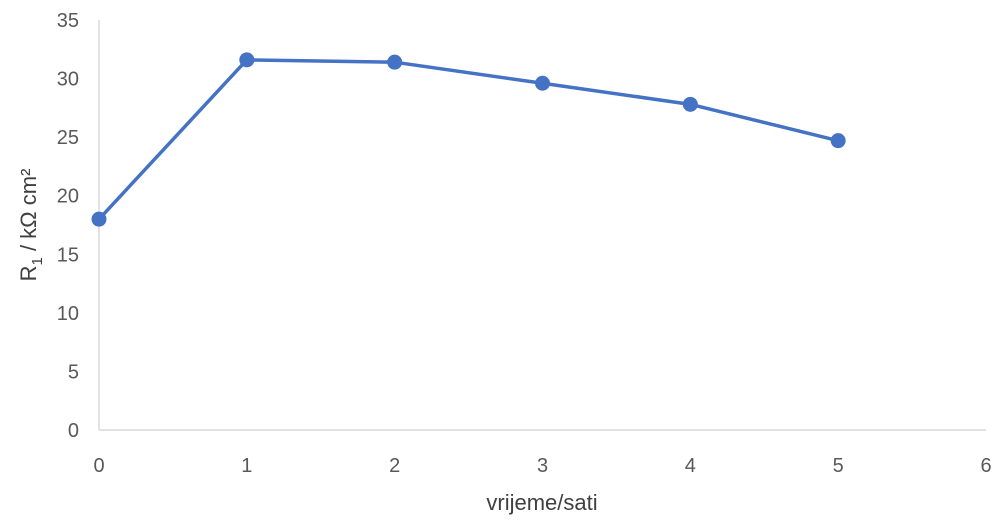  Describe the element at coordinates (73, 372) in the screenshot. I see `y-tick-label: 5` at that location.